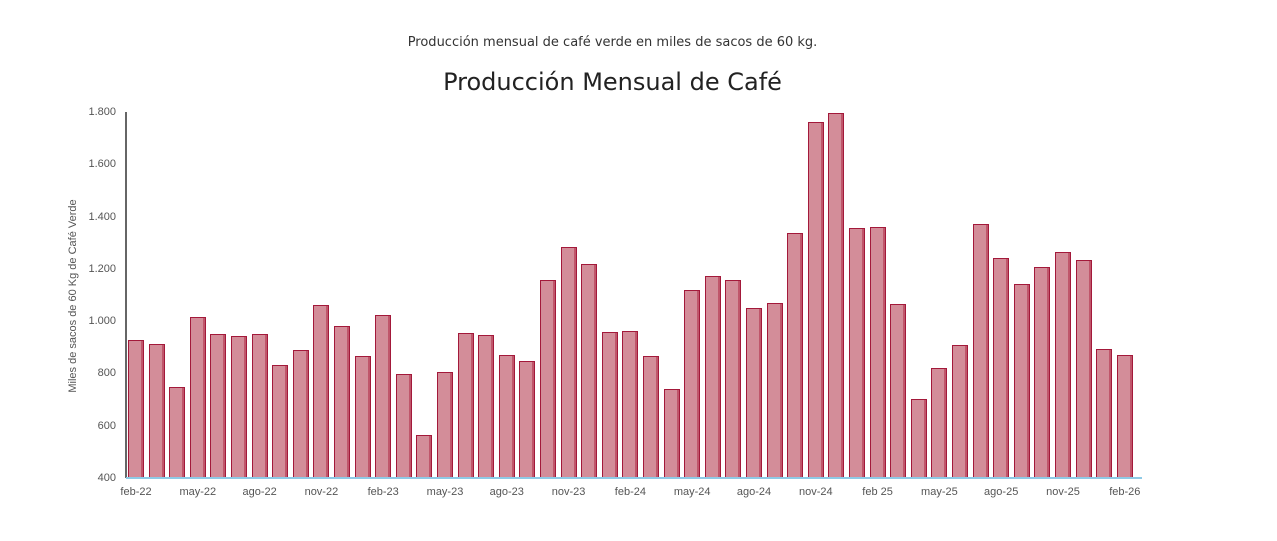 The width and height of the screenshot is (1277, 541). Describe the element at coordinates (877, 492) in the screenshot. I see `x-tick-label: feb 25` at that location.